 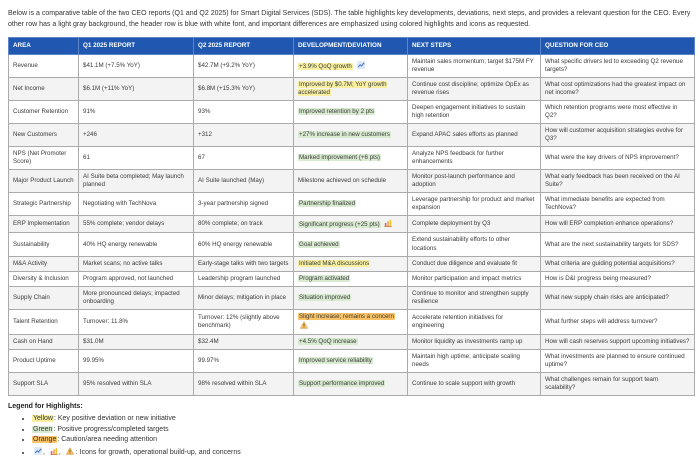 What do you see at coordinates (43, 244) in the screenshot?
I see `area-cell: Sustainability` at bounding box center [43, 244].